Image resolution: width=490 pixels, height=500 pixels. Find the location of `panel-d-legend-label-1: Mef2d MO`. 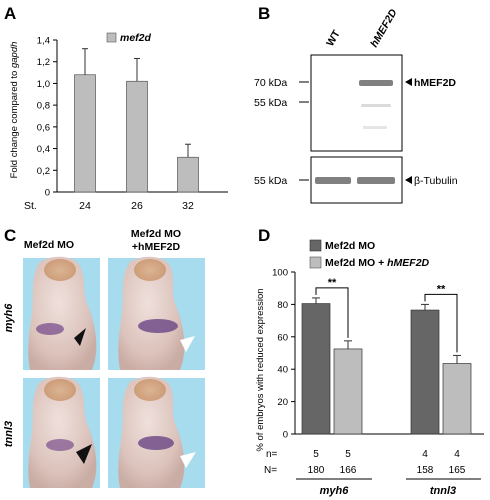

panel-d-legend-label-1: Mef2d MO is located at coordinates (350, 246).